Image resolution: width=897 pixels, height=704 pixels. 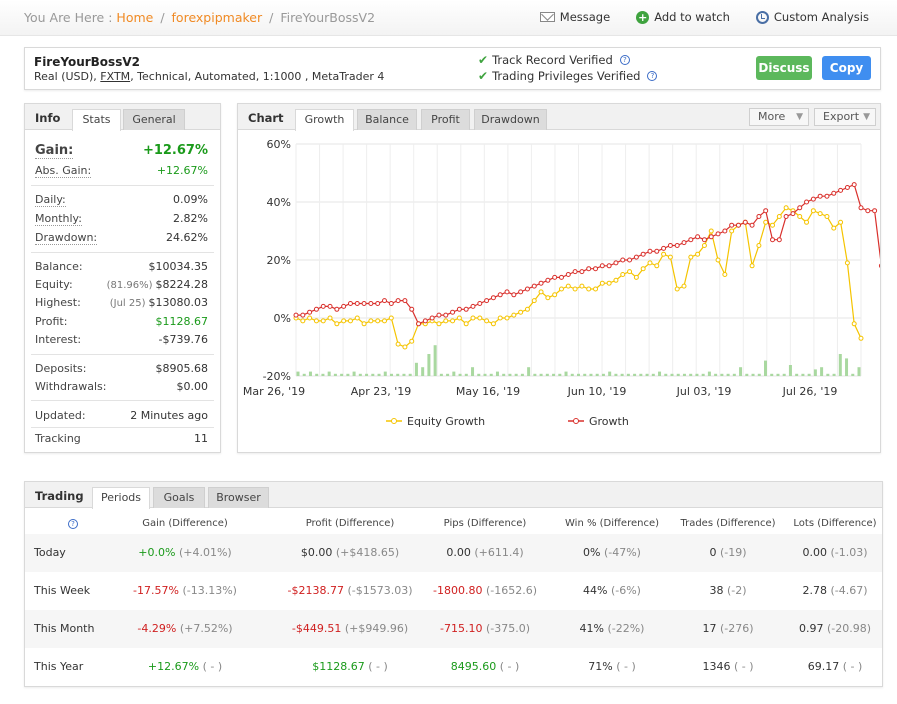 I want to click on cell-value: 71%, so click(x=600, y=666).